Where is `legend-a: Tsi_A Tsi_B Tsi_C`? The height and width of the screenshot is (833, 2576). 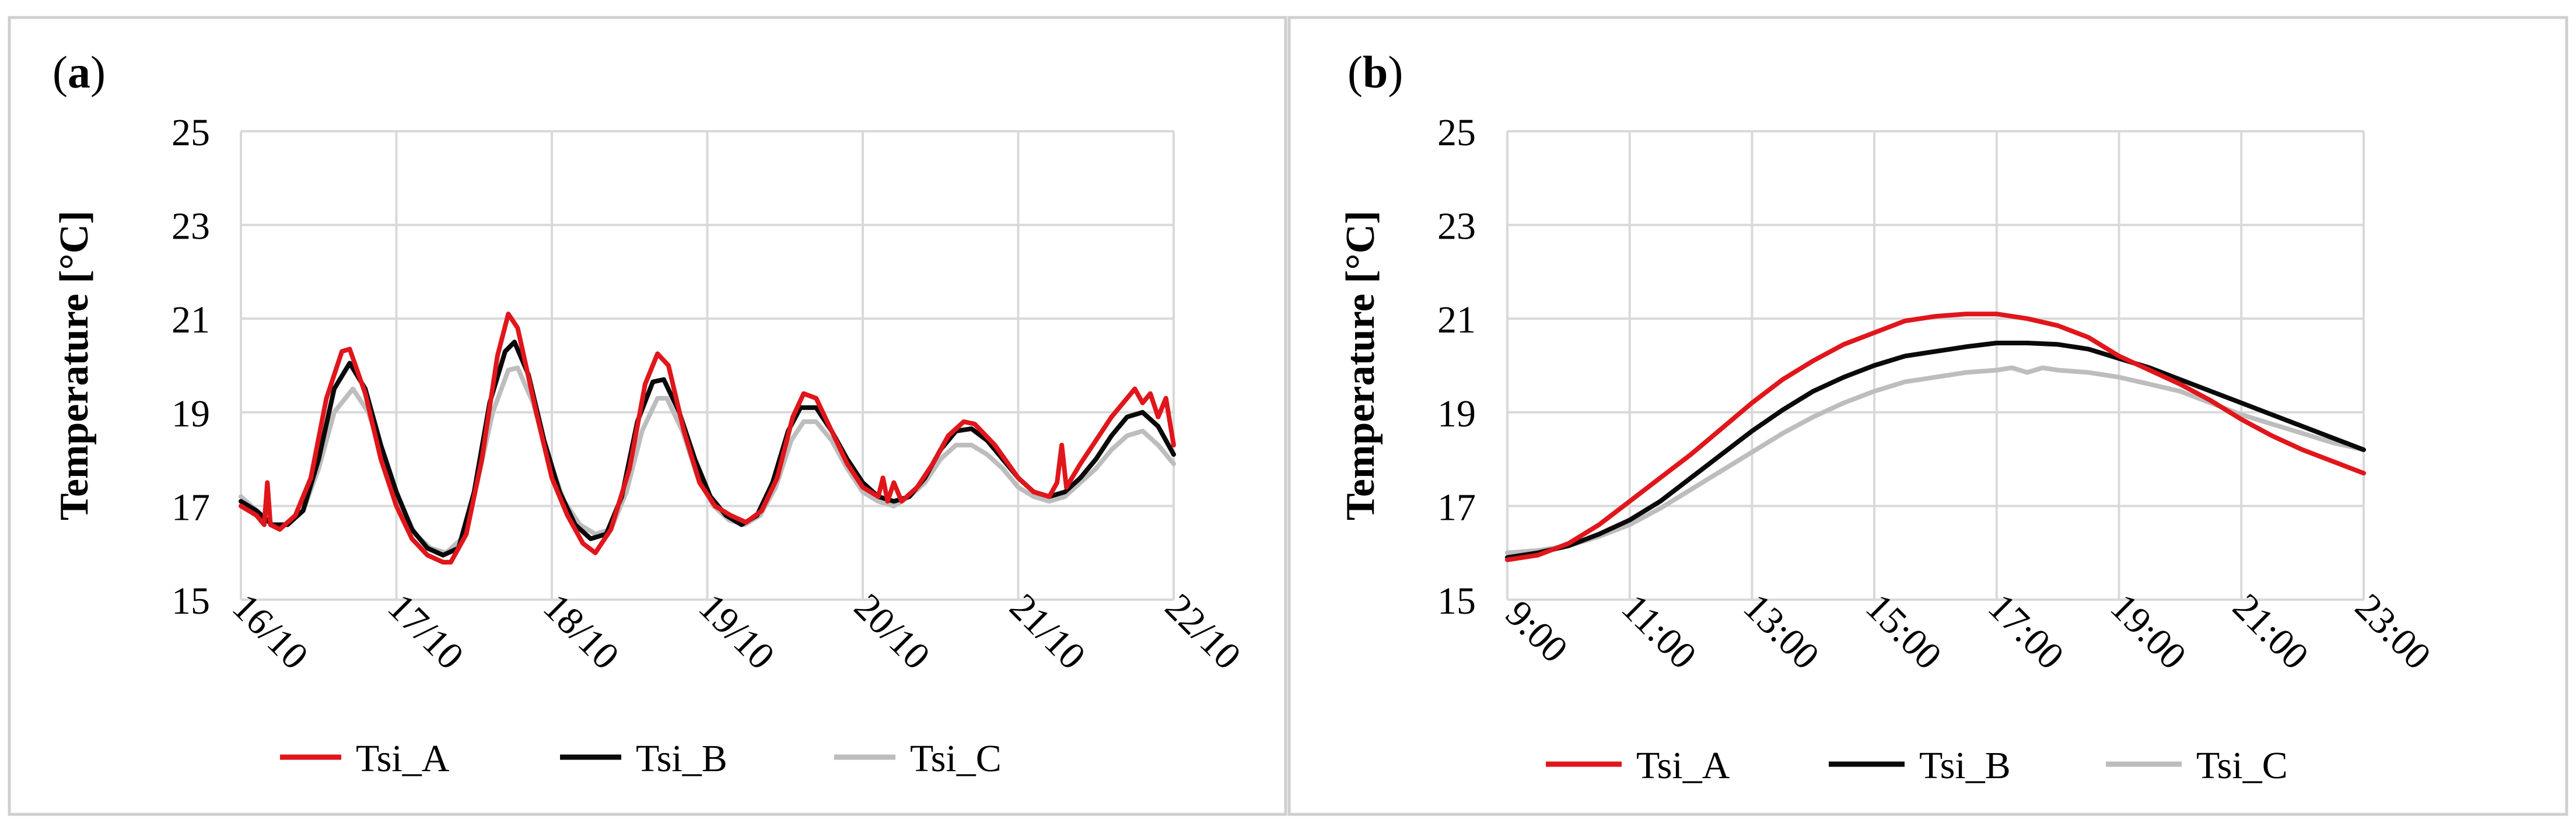 legend-a: Tsi_A Tsi_B Tsi_C is located at coordinates (641, 758).